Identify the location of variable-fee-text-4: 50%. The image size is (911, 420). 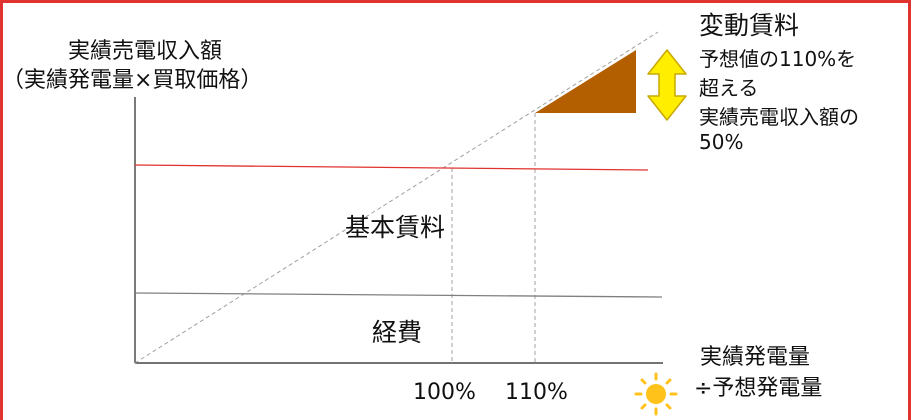
(721, 142).